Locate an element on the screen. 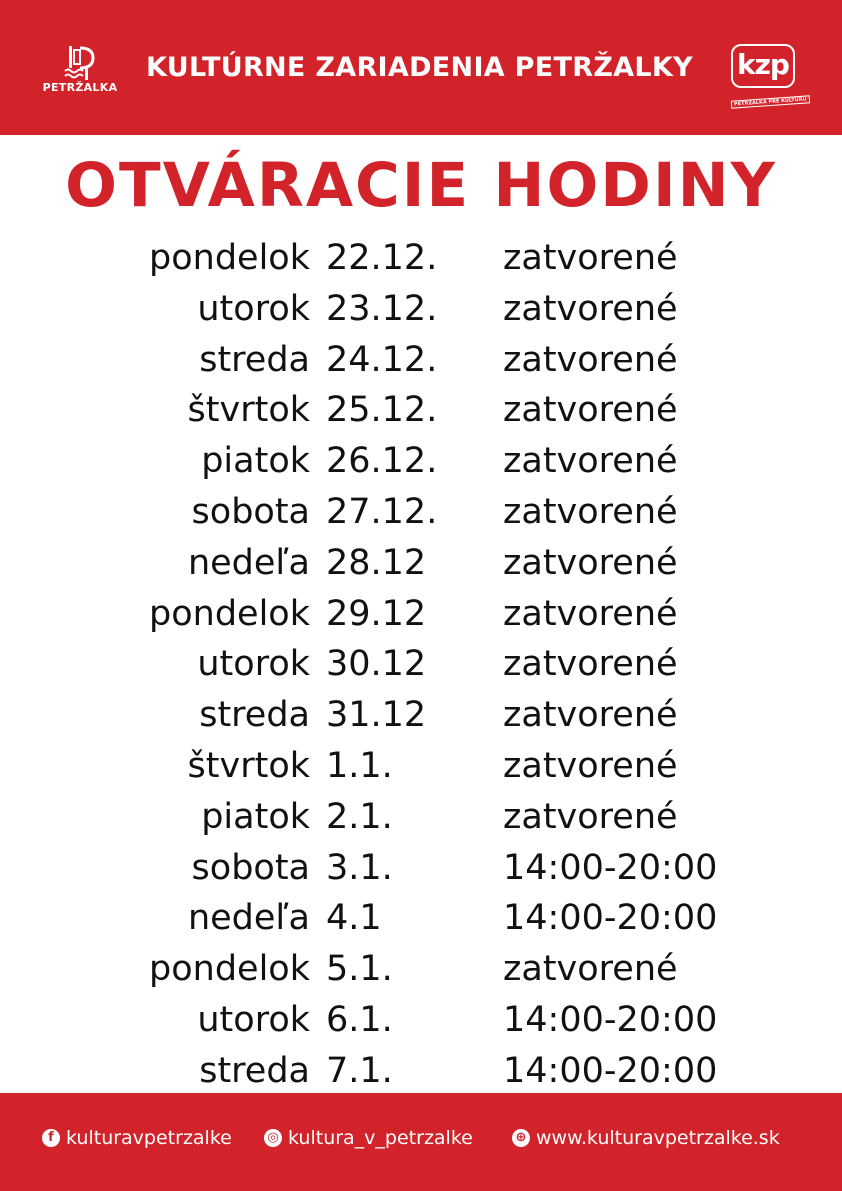 The image size is (842, 1191). schedule-row: utorok 23.12. zatvorené is located at coordinates (421, 309).